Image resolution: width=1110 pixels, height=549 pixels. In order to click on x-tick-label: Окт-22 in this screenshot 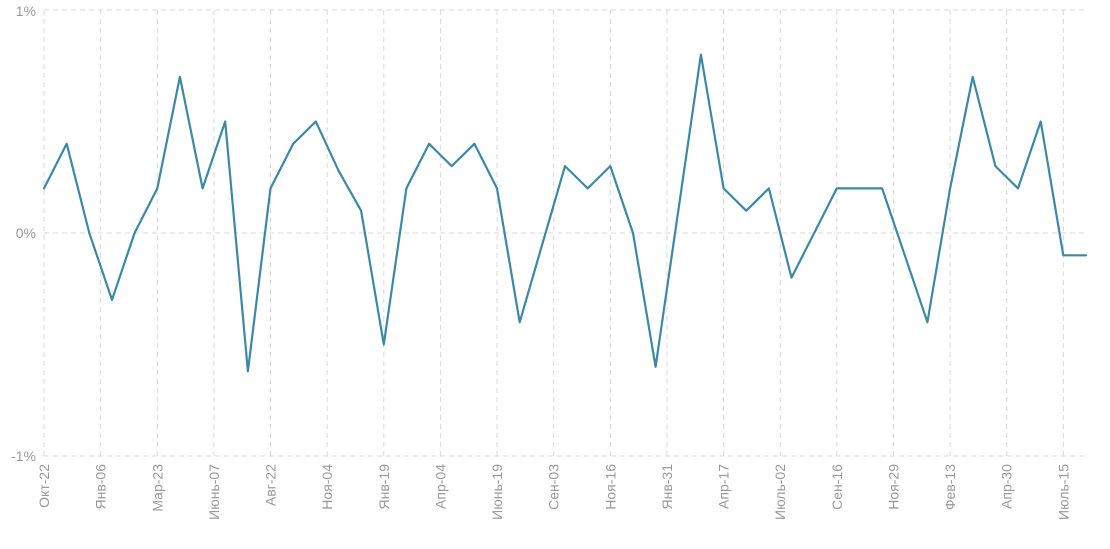, I will do `click(44, 486)`.